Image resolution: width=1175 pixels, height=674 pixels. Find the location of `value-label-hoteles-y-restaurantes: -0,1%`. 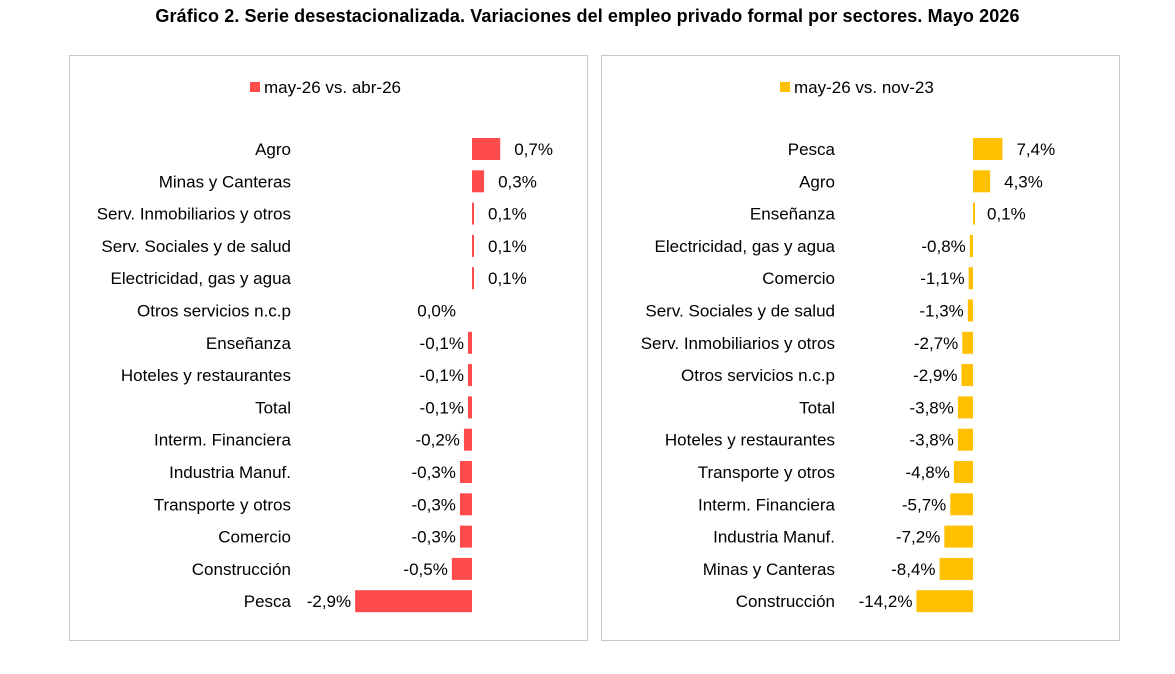

value-label-hoteles-y-restaurantes: -0,1% is located at coordinates (442, 375).